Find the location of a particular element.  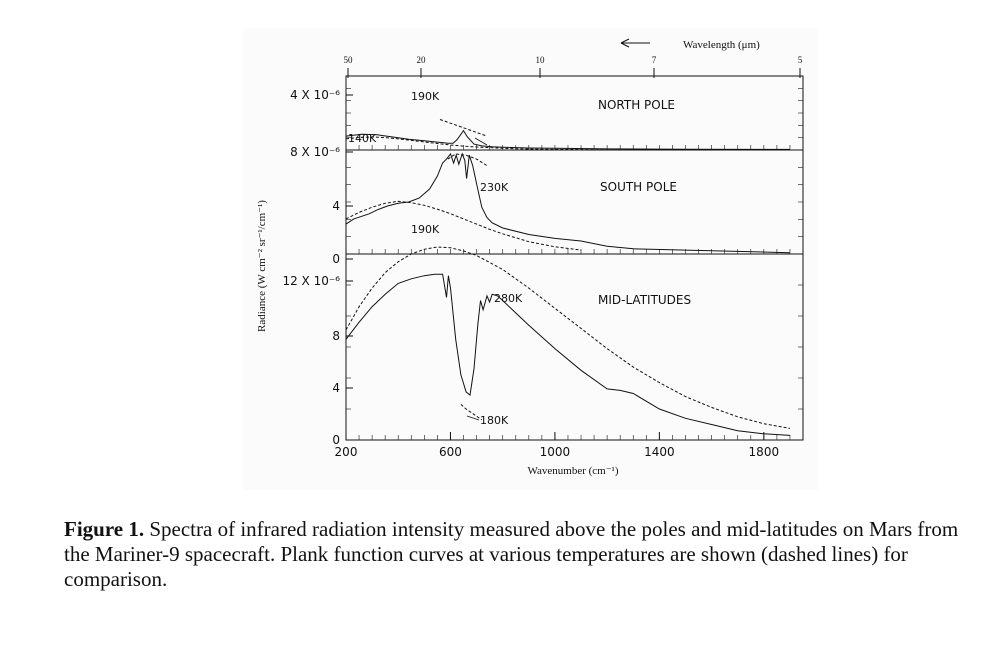

top-axis-tick-label: 10 is located at coordinates (541, 60).